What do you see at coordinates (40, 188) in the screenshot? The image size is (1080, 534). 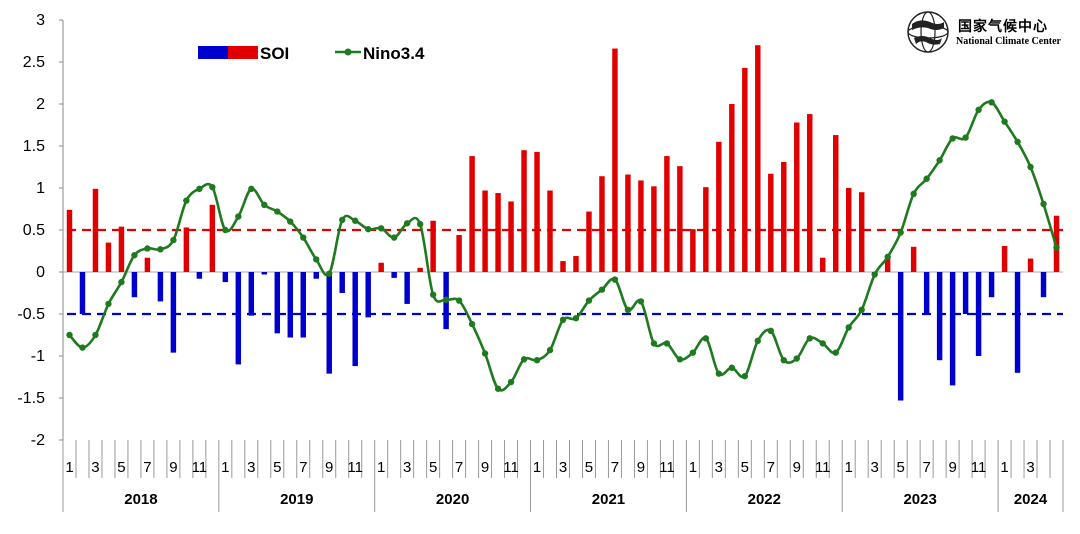 I see `y-tick-label: 1` at bounding box center [40, 188].